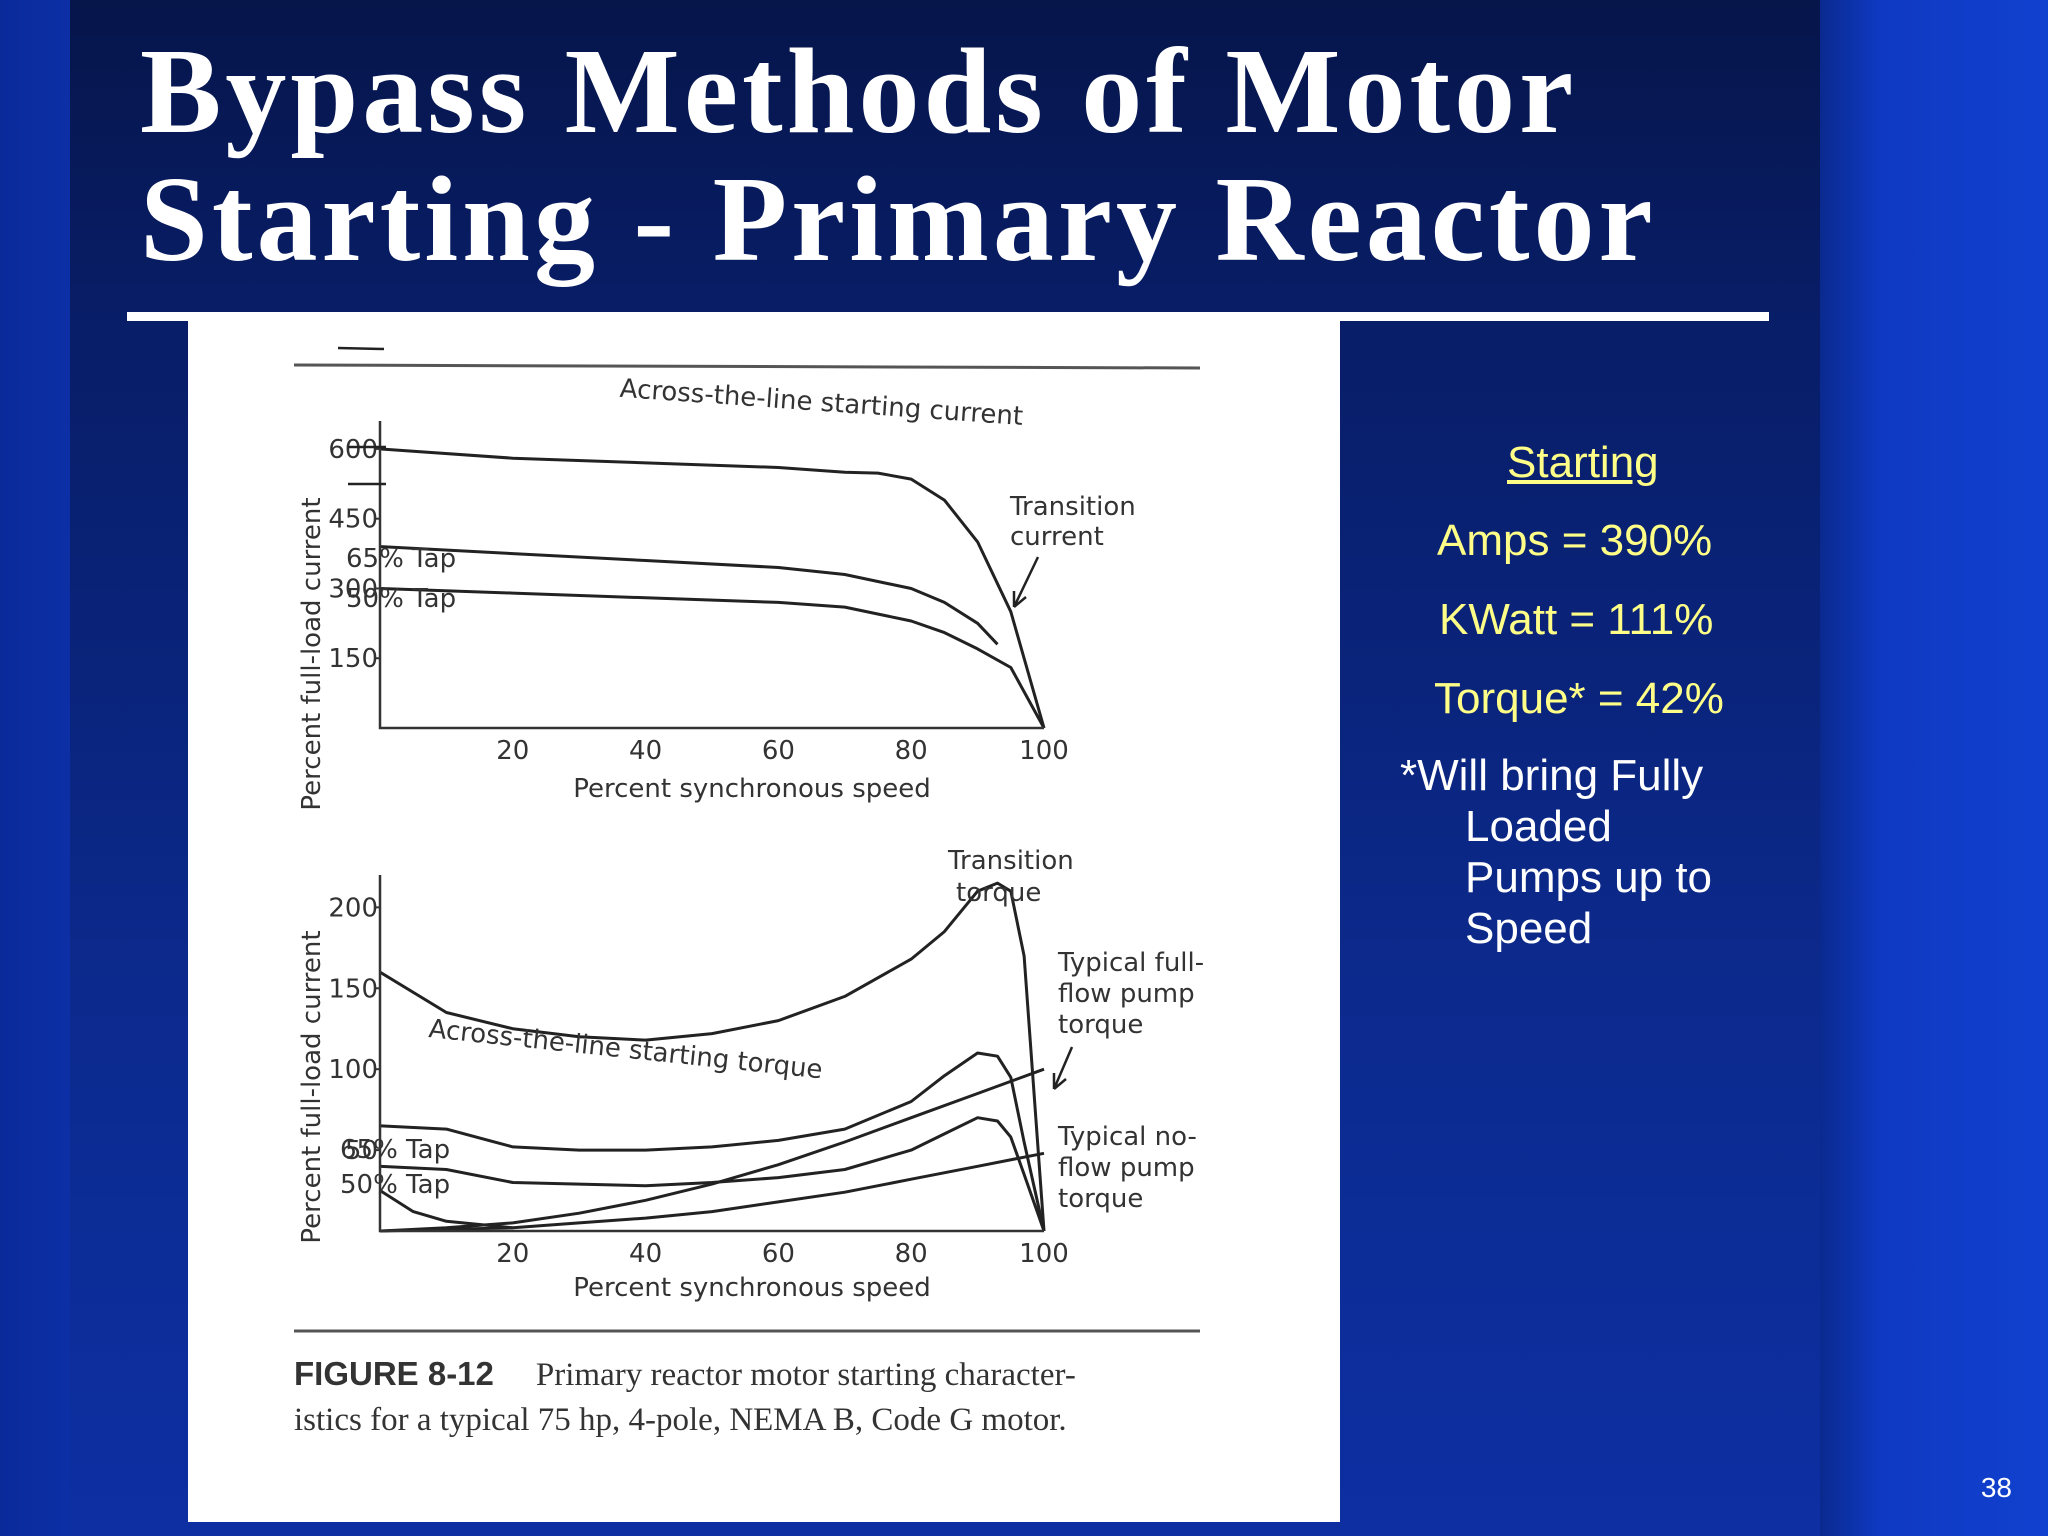 The height and width of the screenshot is (1536, 2048). I want to click on chart2-x-tick-label: 20, so click(512, 1254).